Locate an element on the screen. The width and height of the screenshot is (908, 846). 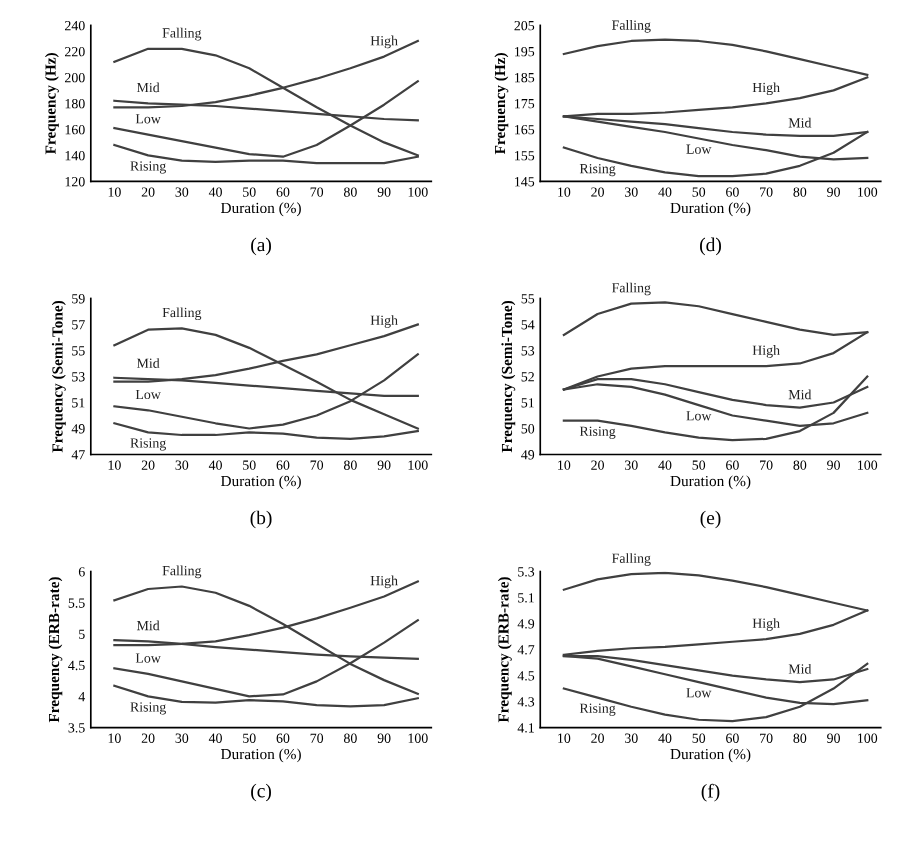
text: (b) is located at coordinates (261, 519).